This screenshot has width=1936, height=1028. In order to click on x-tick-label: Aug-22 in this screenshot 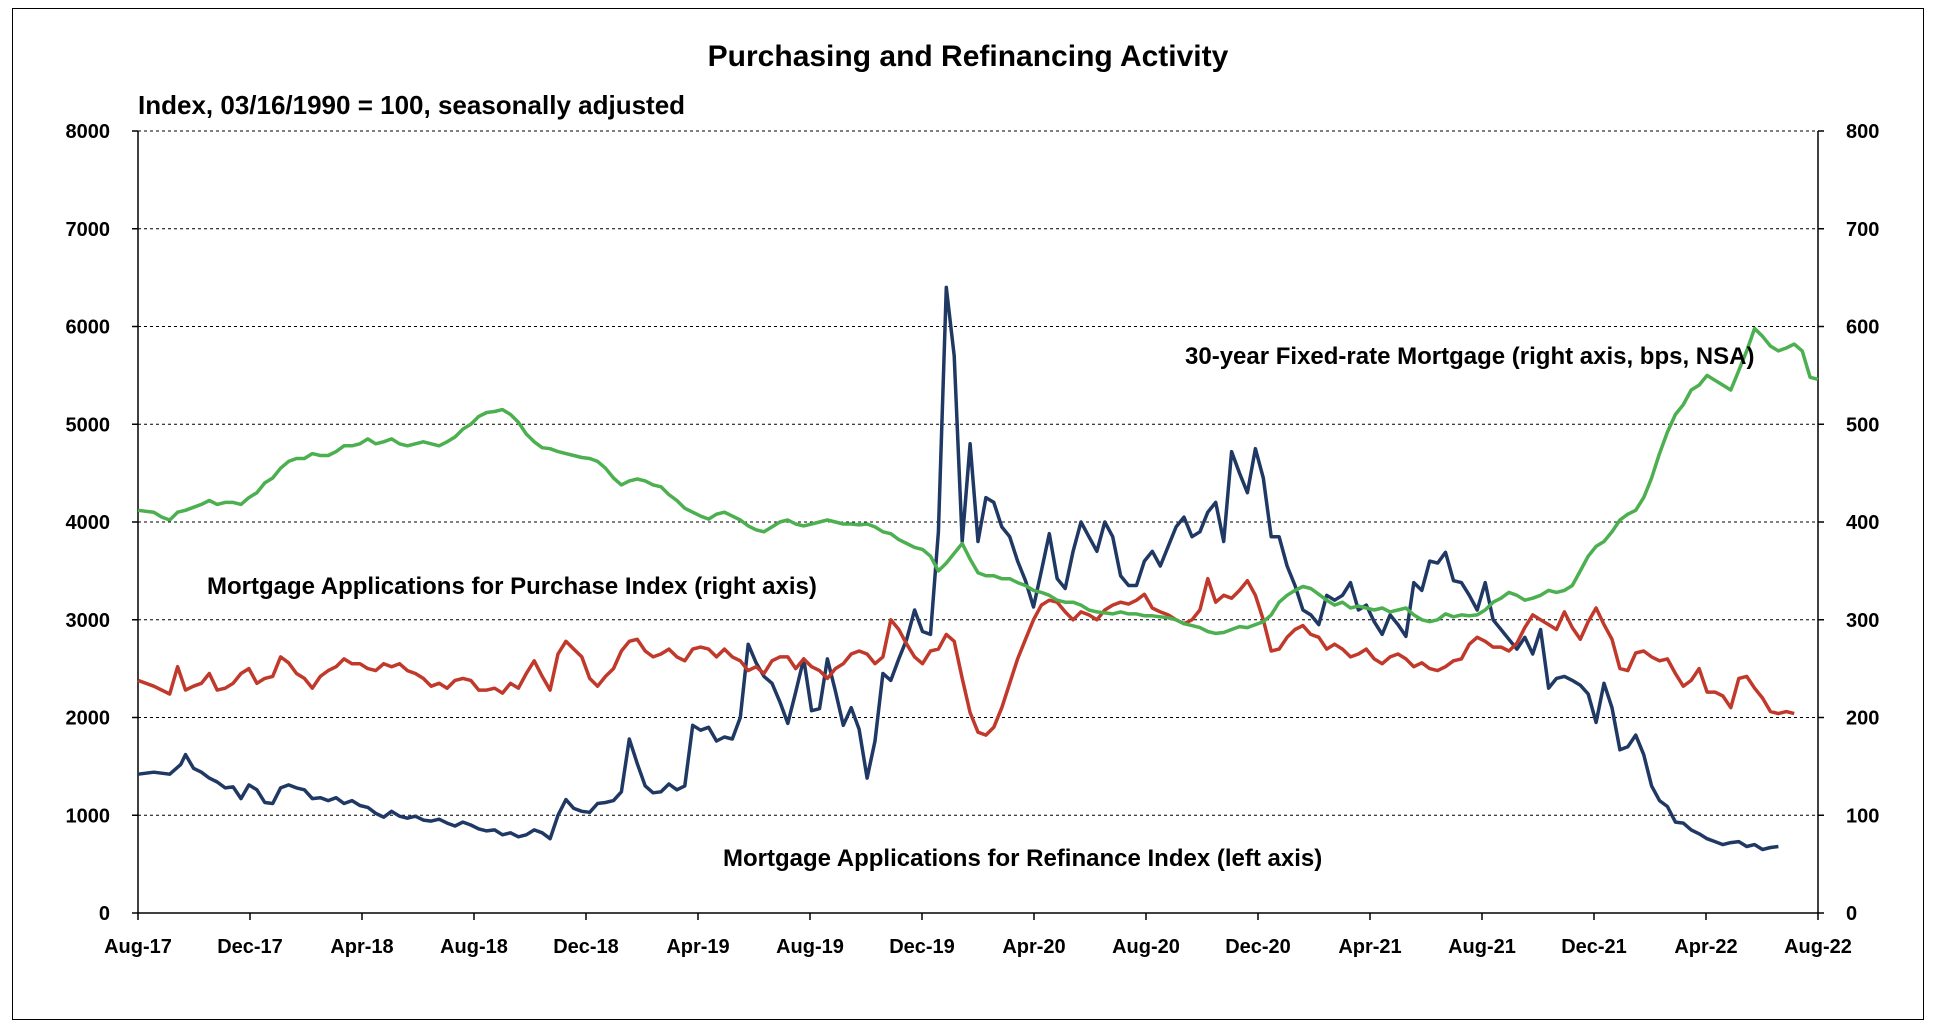, I will do `click(1818, 947)`.